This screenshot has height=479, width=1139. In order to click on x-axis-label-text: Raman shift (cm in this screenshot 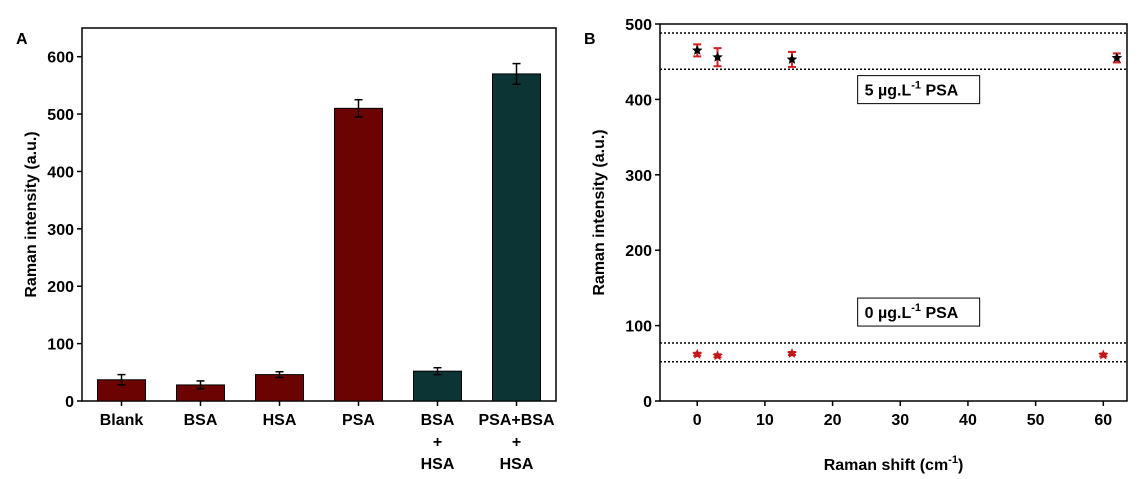, I will do `click(886, 465)`.